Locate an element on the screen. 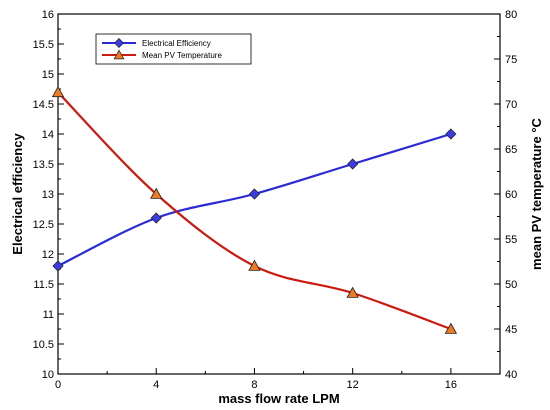 This screenshot has height=410, width=550. y-left-tick-label: 13.5 is located at coordinates (43, 165).